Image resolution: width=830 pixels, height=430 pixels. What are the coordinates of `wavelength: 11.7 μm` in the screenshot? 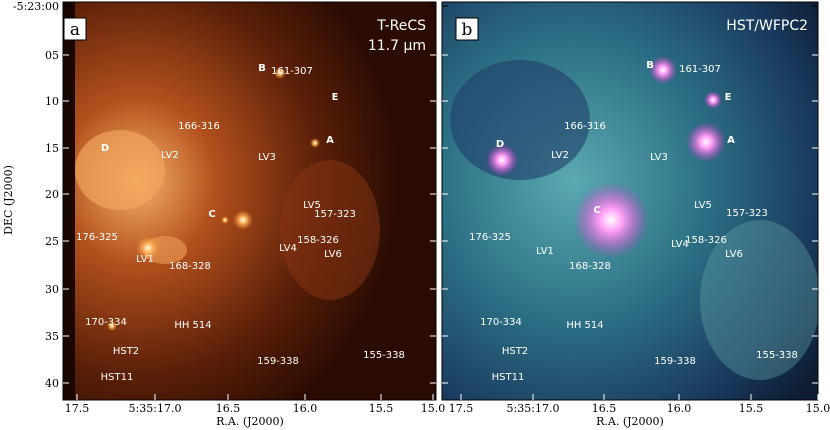 It's located at (397, 46).